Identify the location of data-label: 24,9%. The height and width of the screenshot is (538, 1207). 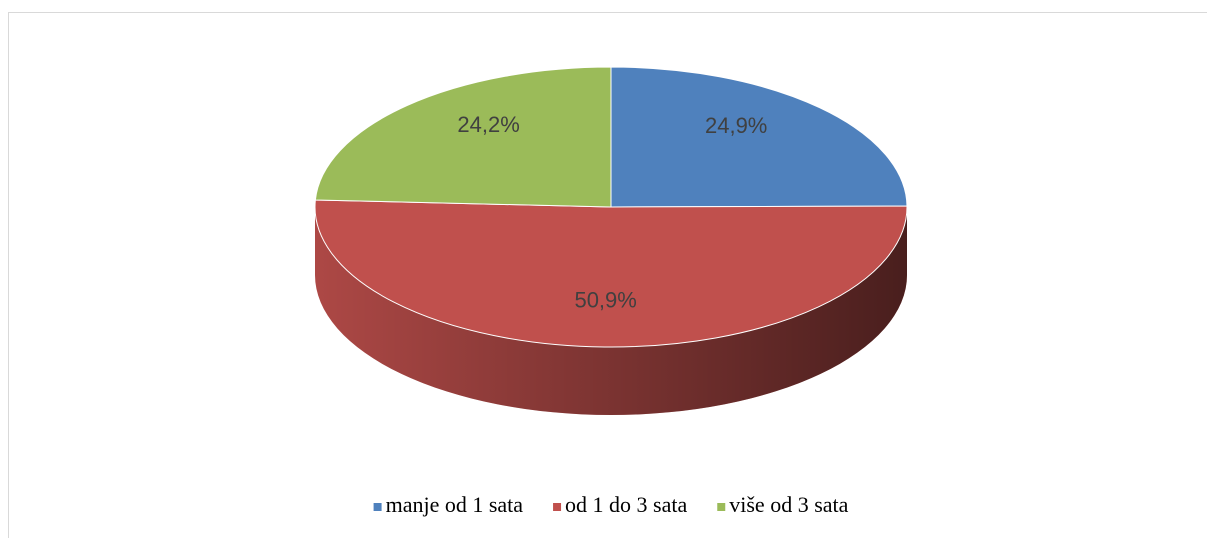
(736, 125).